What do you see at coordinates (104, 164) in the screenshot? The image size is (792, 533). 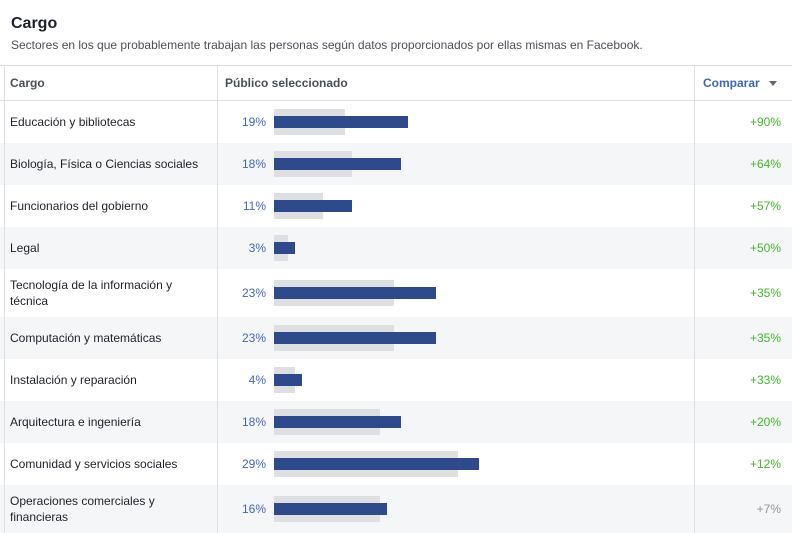 I see `row-label: Biología, Física o Ciencias sociales` at bounding box center [104, 164].